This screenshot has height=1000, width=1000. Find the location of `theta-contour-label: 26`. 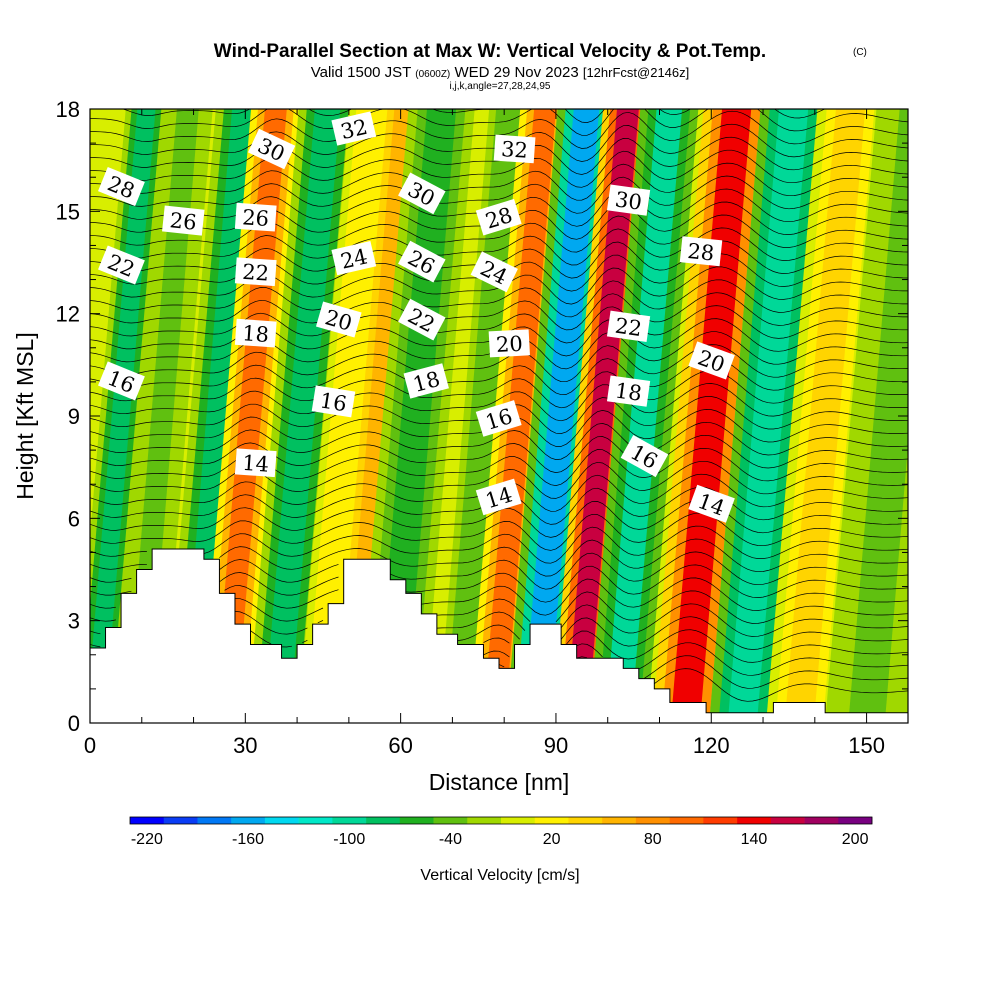

theta-contour-label: 26 is located at coordinates (255, 217).